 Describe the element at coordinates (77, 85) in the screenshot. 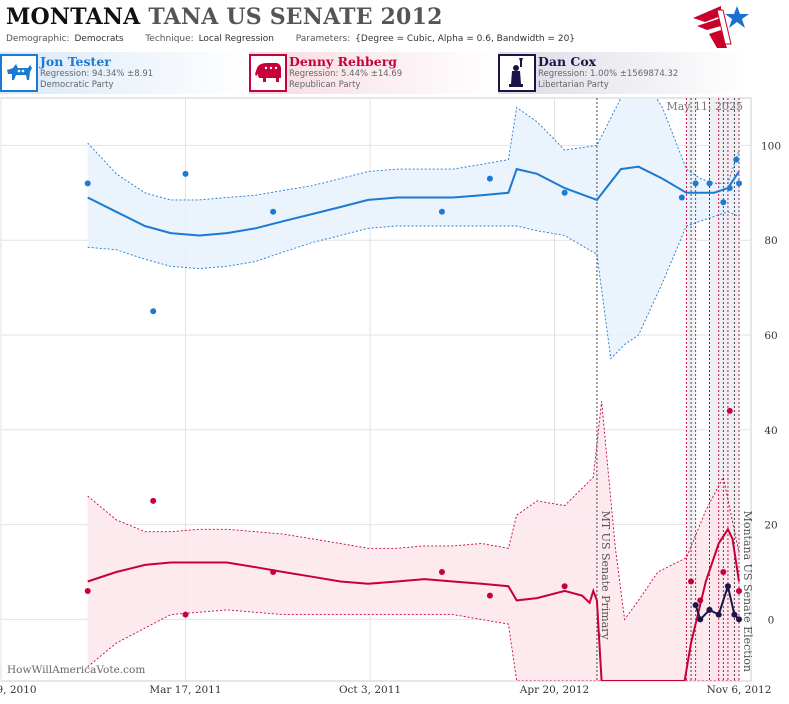

I see `candidate-party: Democratic Party` at that location.